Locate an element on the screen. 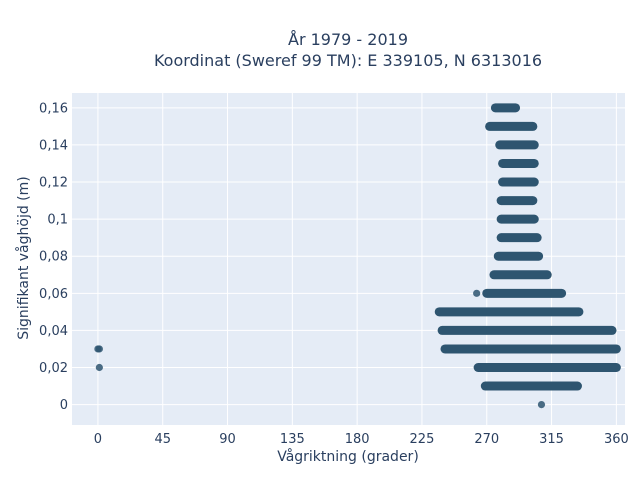 This screenshot has height=480, width=640. x-tick-label: 270 is located at coordinates (486, 439).